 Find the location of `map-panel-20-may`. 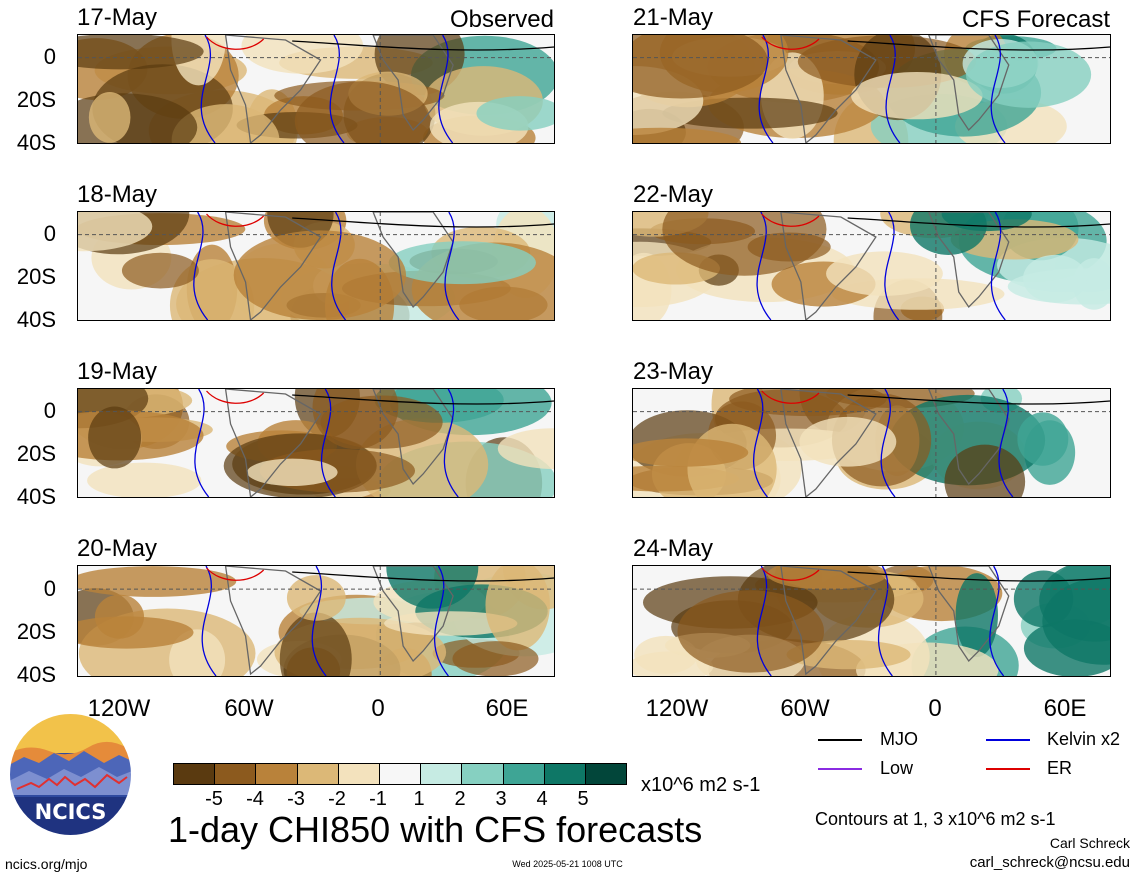

map-panel-20-may is located at coordinates (316, 621).